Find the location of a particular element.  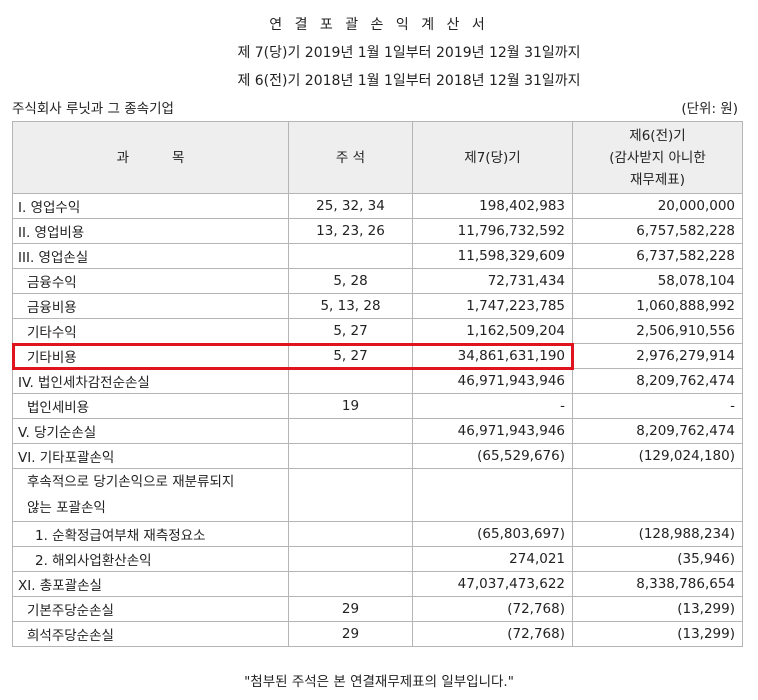

row-note: 19 is located at coordinates (350, 406).